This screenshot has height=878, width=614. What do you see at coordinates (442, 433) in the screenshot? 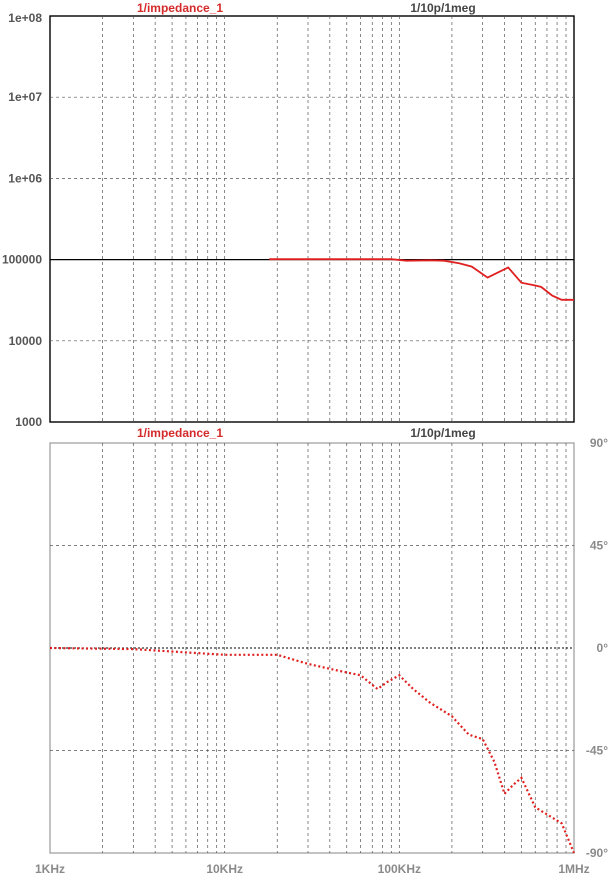
I see `phase-title-right: 1/10p/1meg` at bounding box center [442, 433].